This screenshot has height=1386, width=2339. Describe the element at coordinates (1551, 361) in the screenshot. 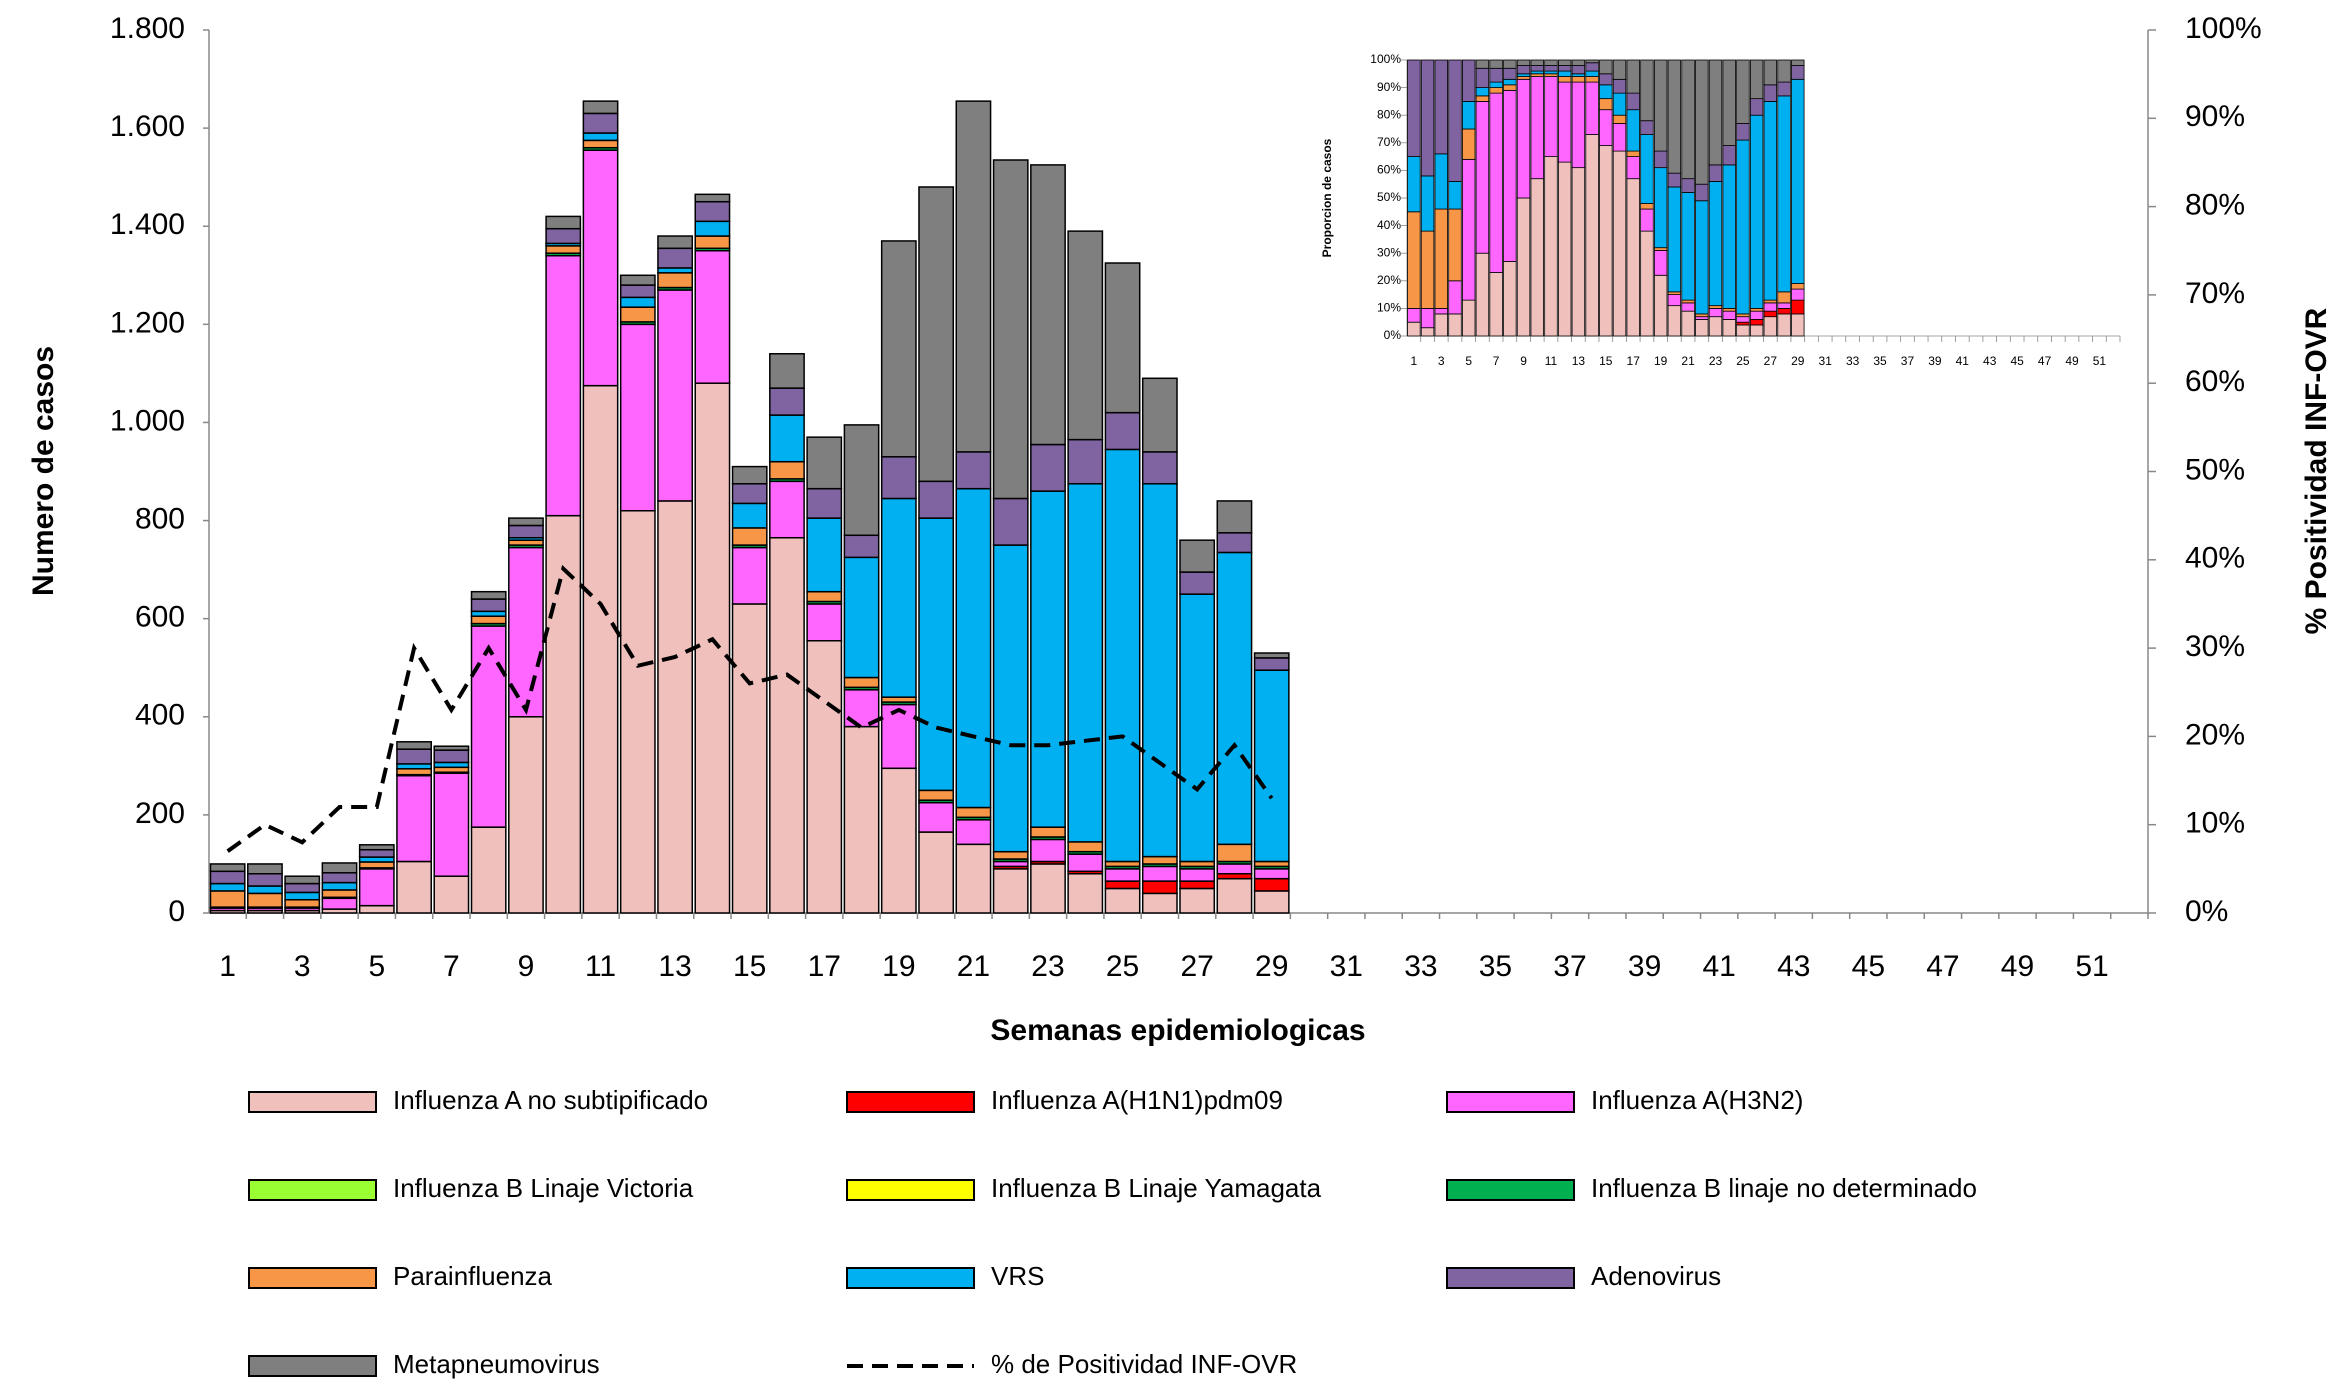

I see `x-tick-label: 11` at that location.